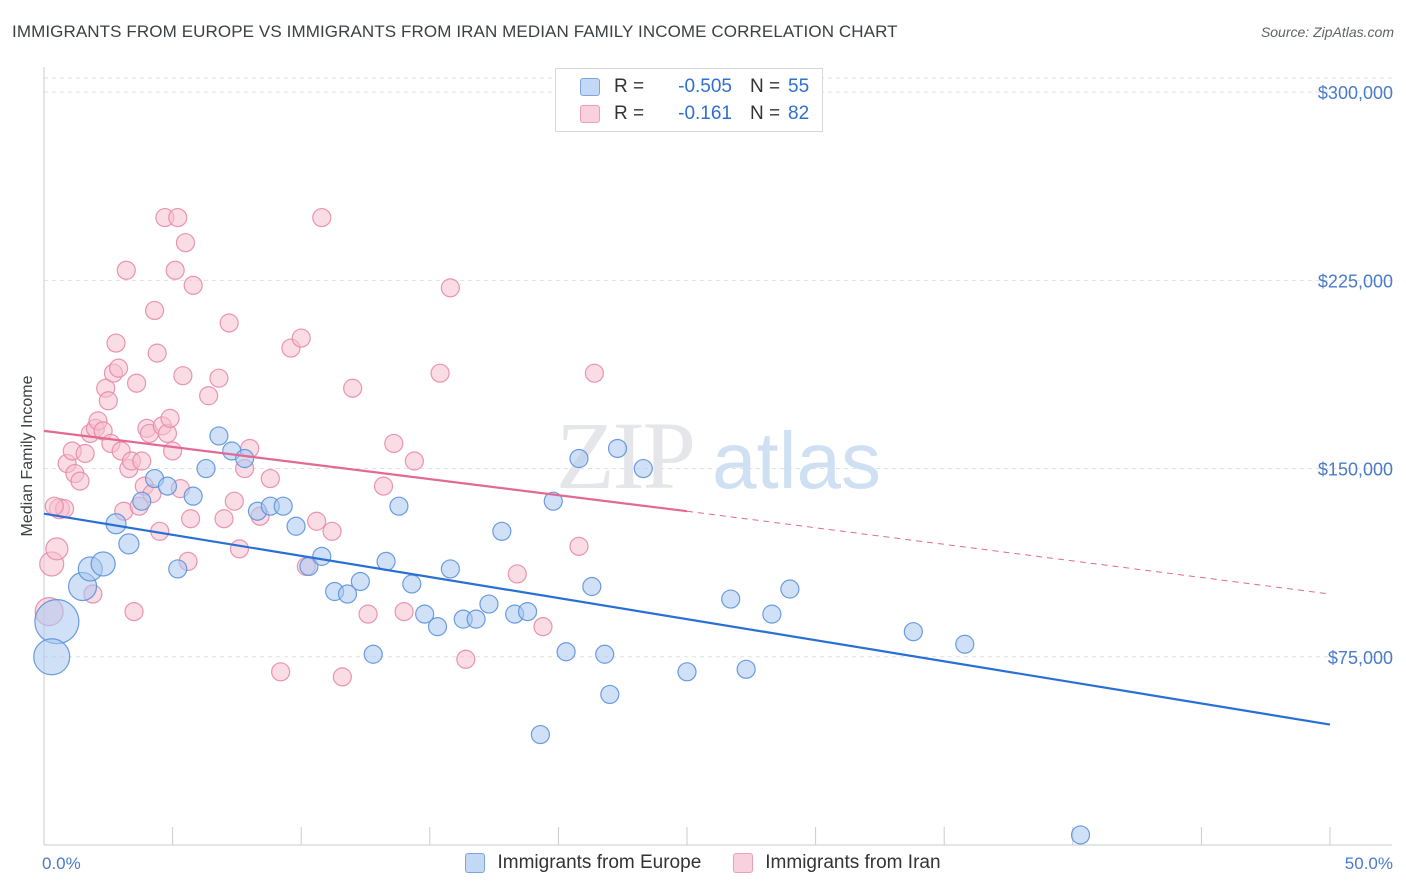 Image resolution: width=1406 pixels, height=892 pixels. I want to click on legend-n-value-europe: 55, so click(799, 86).